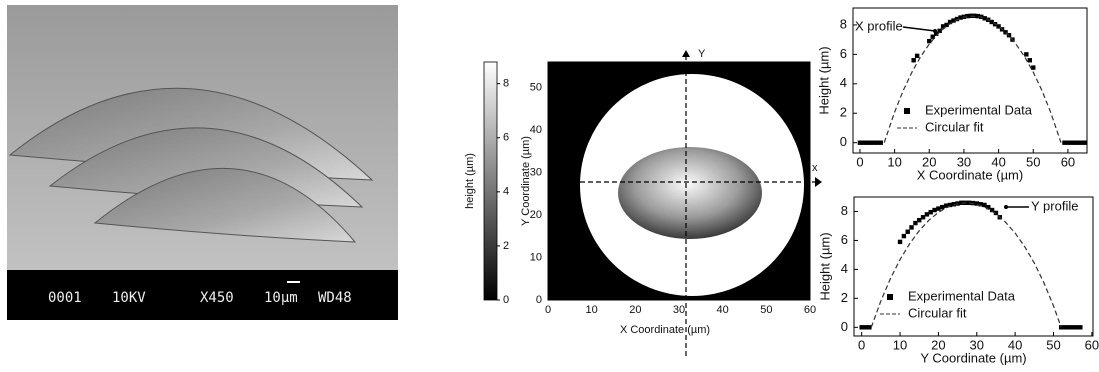 This screenshot has height=372, width=1099. I want to click on axis-marker: x, so click(815, 168).